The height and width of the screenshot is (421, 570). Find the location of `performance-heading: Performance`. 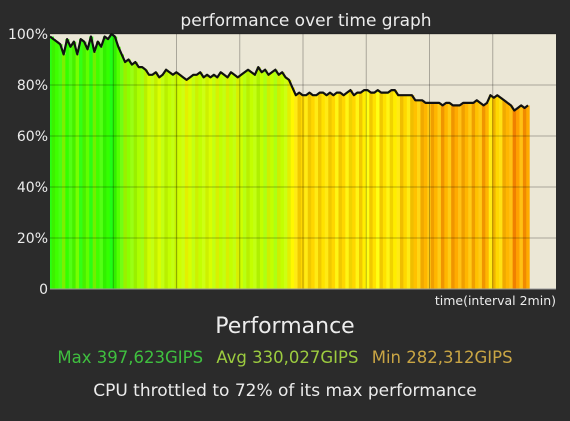

performance-heading: Performance is located at coordinates (285, 326).